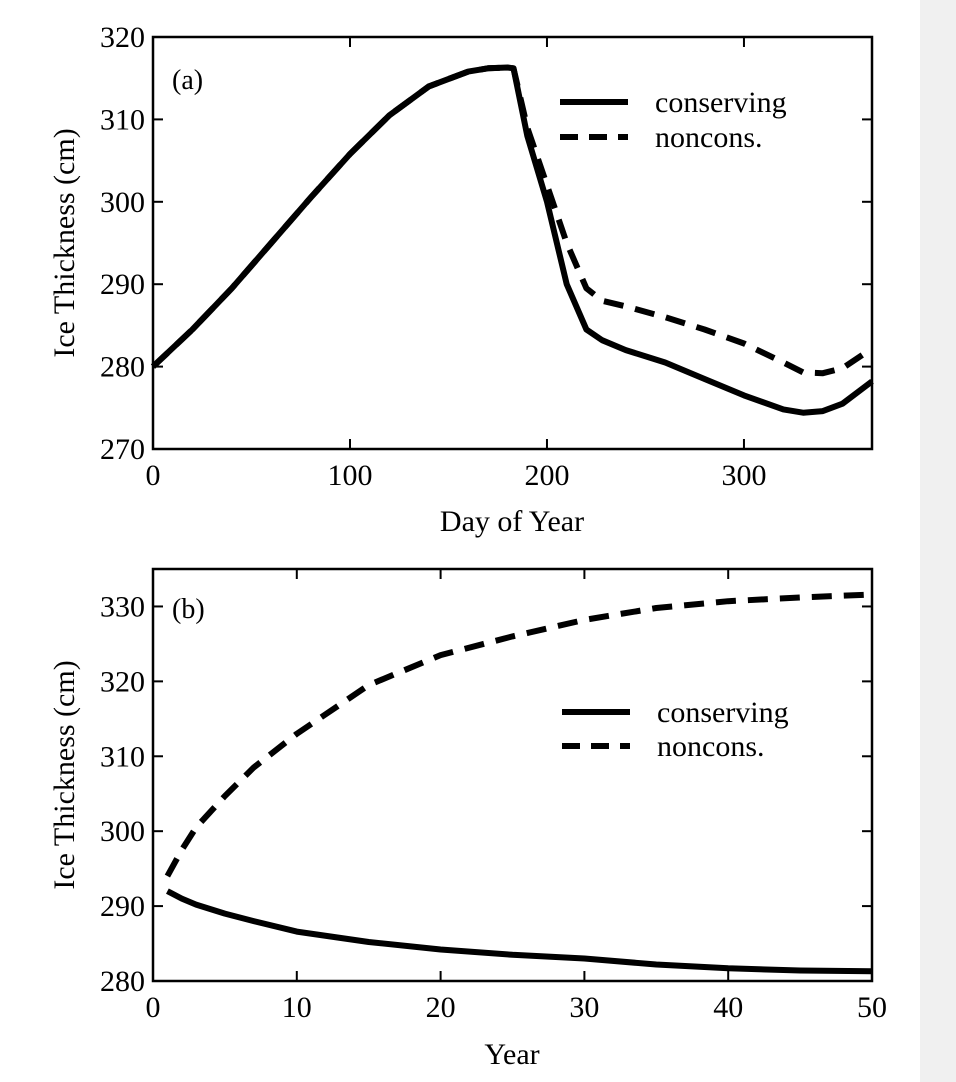 The image size is (956, 1082). Describe the element at coordinates (187, 80) in the screenshot. I see `panel-a-label: (a)` at that location.